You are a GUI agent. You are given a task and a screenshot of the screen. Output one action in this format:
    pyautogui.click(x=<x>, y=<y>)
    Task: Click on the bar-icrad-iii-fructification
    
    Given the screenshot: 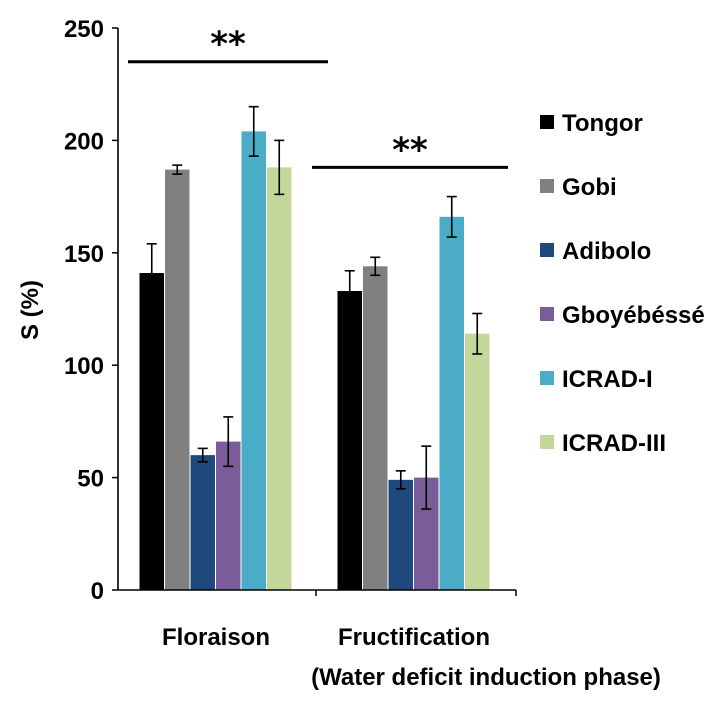 What is the action you would take?
    pyautogui.click(x=477, y=461)
    